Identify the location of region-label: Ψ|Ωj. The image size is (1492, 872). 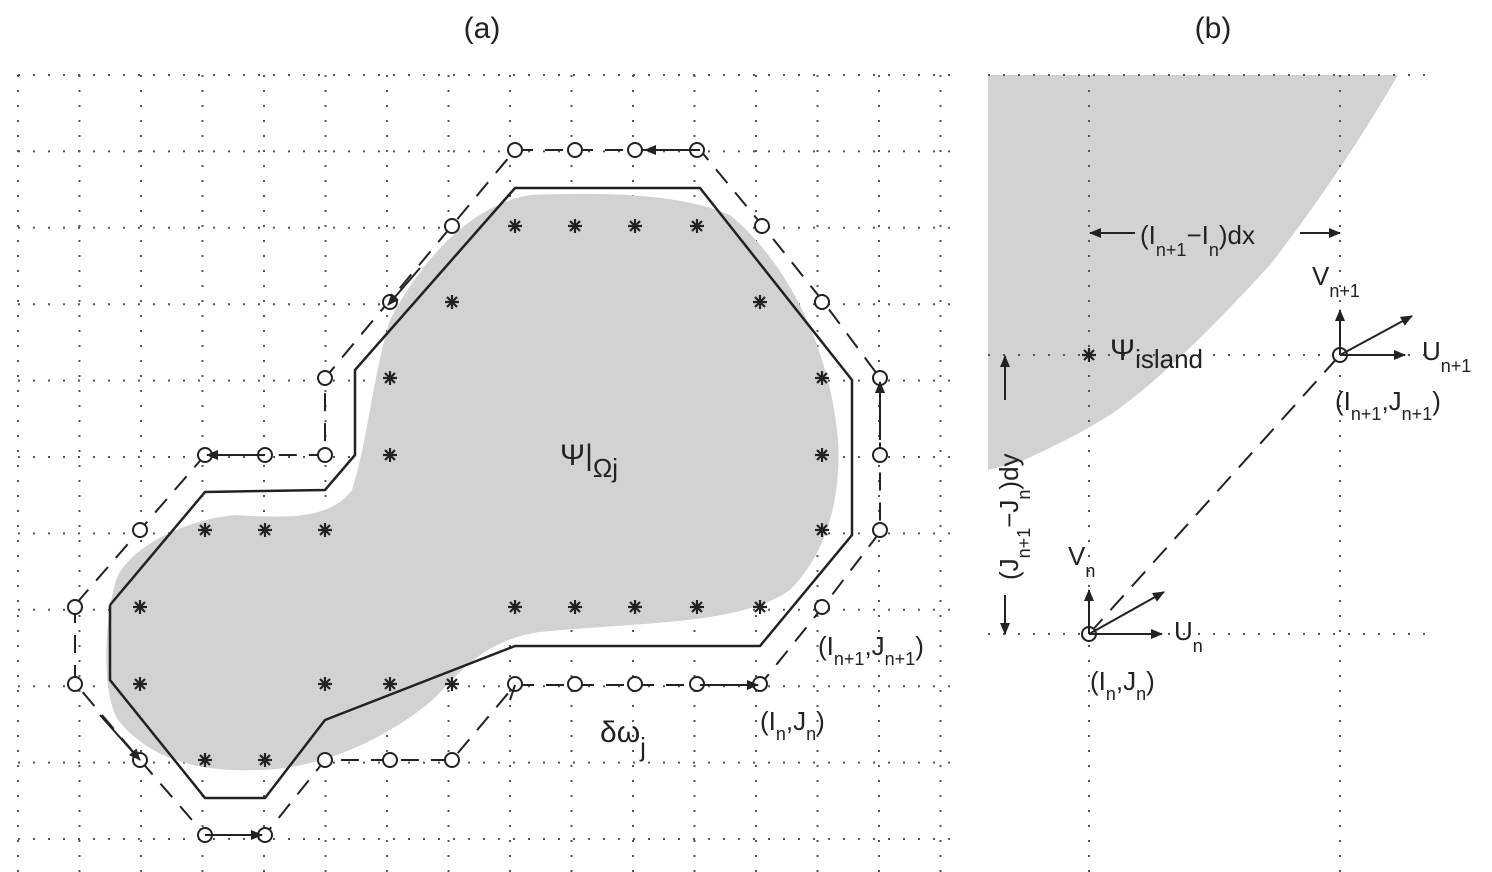
(589, 461).